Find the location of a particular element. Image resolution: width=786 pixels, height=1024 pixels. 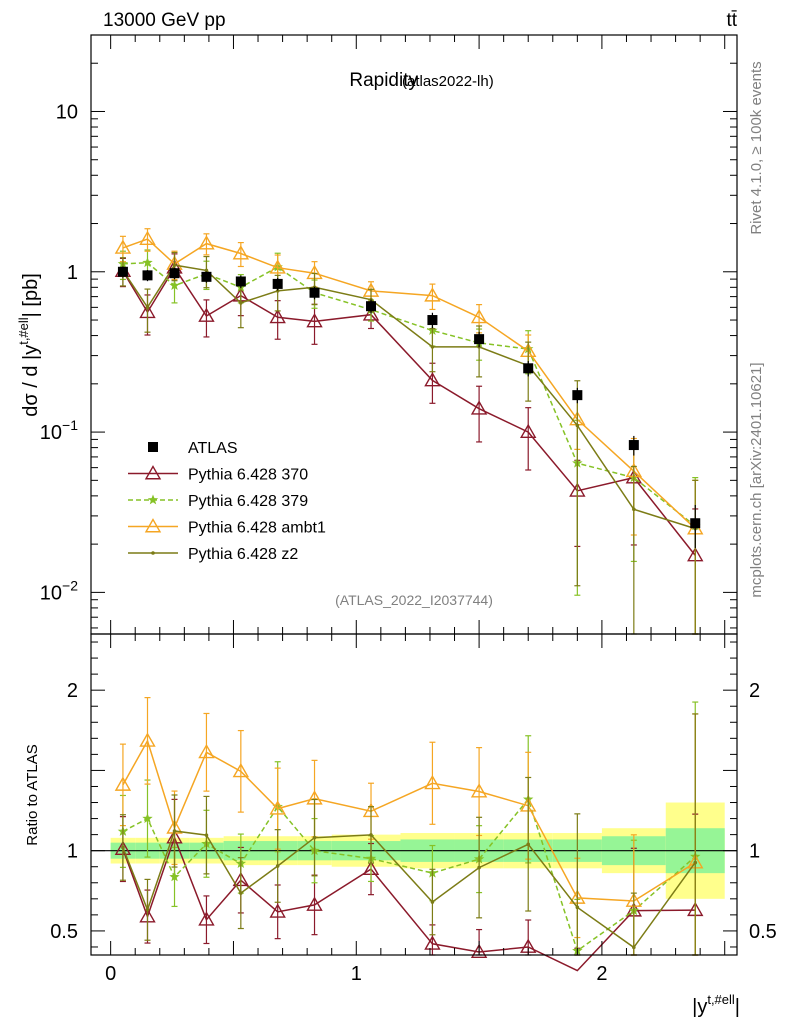

x-tick-label: 1 is located at coordinates (356, 974).